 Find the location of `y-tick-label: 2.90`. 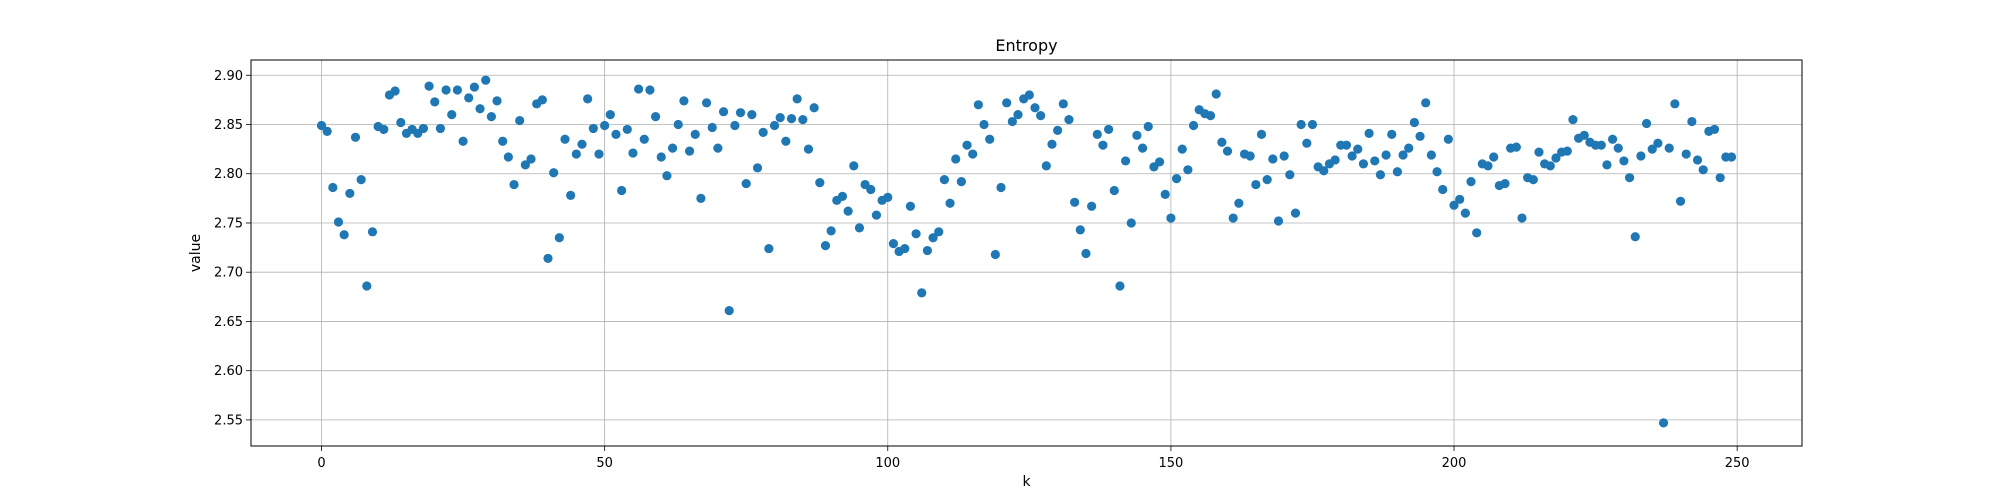

y-tick-label: 2.90 is located at coordinates (228, 76).